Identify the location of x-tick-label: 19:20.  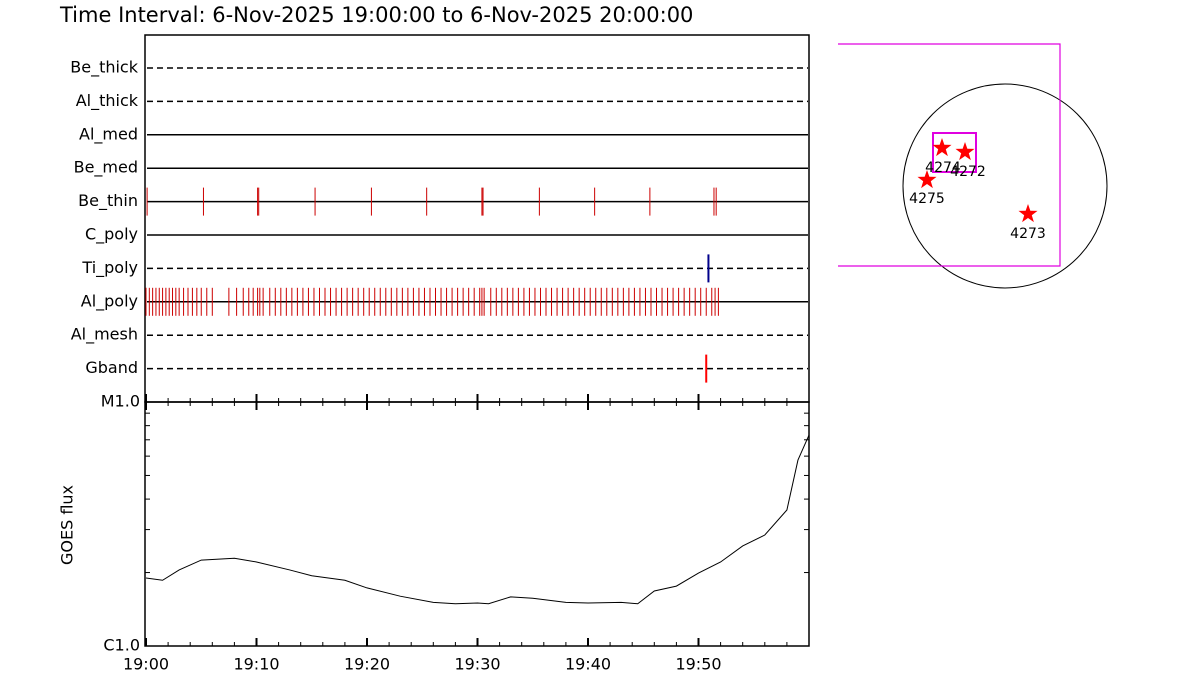
(367, 664).